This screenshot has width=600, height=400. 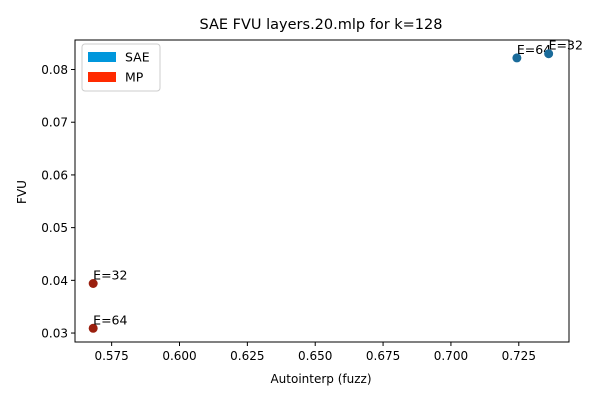 I want to click on y-tick-label: 0.04, so click(x=54, y=281).